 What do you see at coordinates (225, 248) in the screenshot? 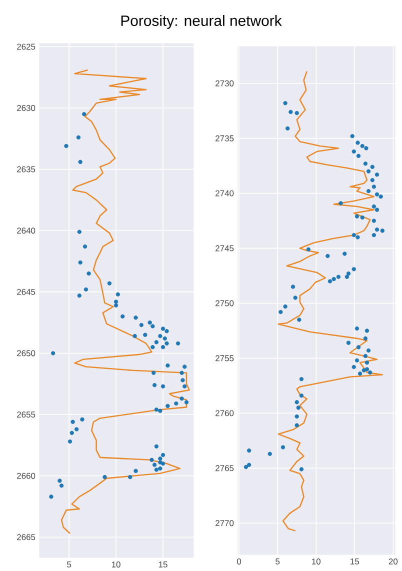
I see `y-tick-label: 2745` at bounding box center [225, 248].